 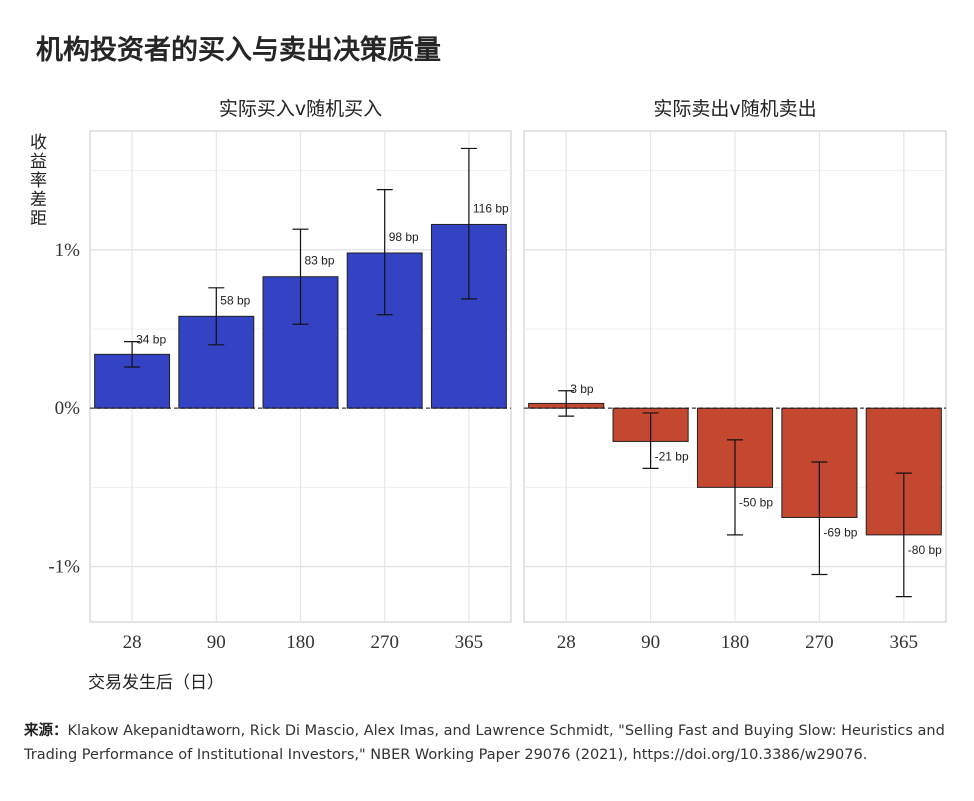 What do you see at coordinates (151, 340) in the screenshot?
I see `data-label-28: 34 bp` at bounding box center [151, 340].